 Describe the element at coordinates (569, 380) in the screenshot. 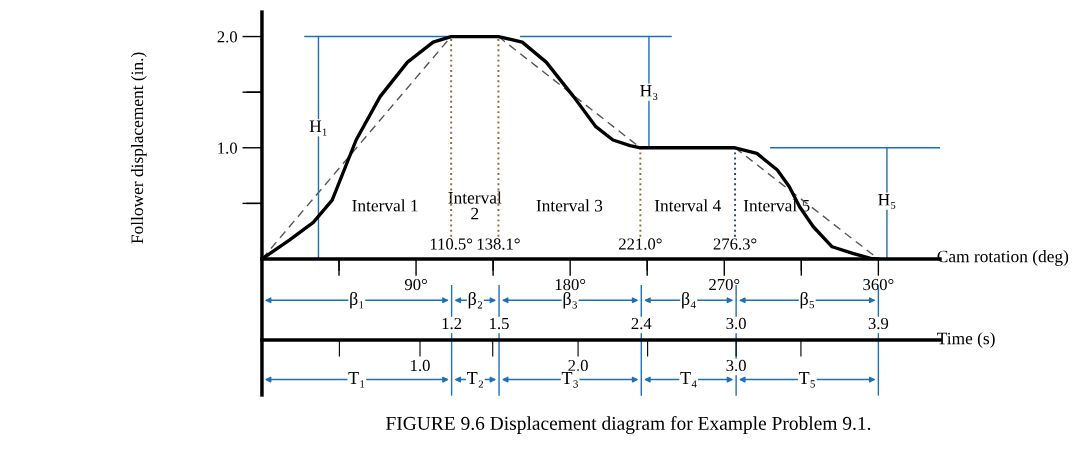

I see `text: T₃` at that location.